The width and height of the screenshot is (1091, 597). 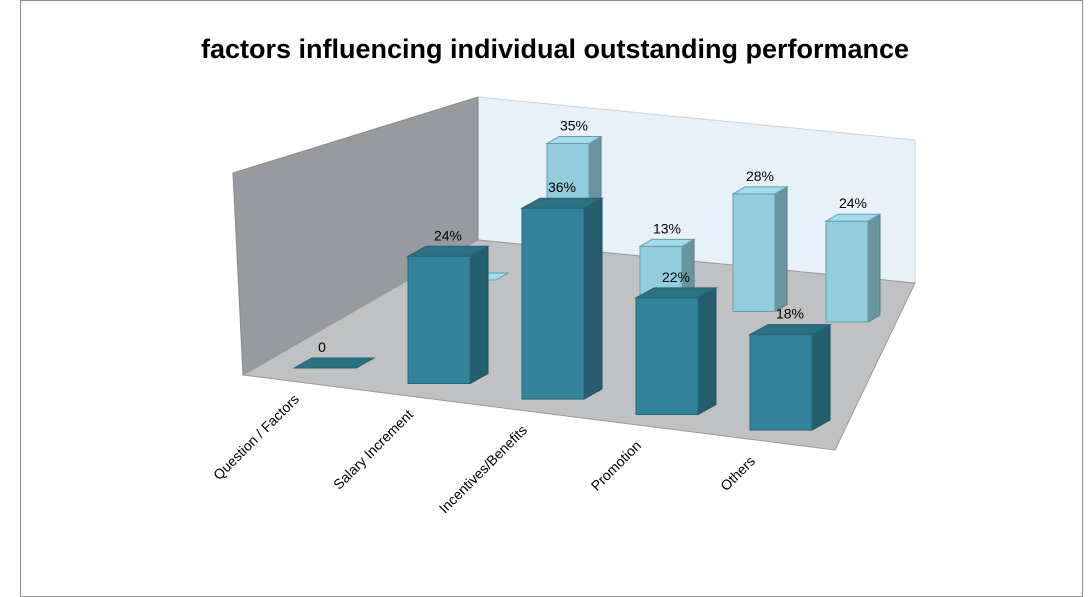 What do you see at coordinates (562, 187) in the screenshot?
I see `data-label: 36%` at bounding box center [562, 187].